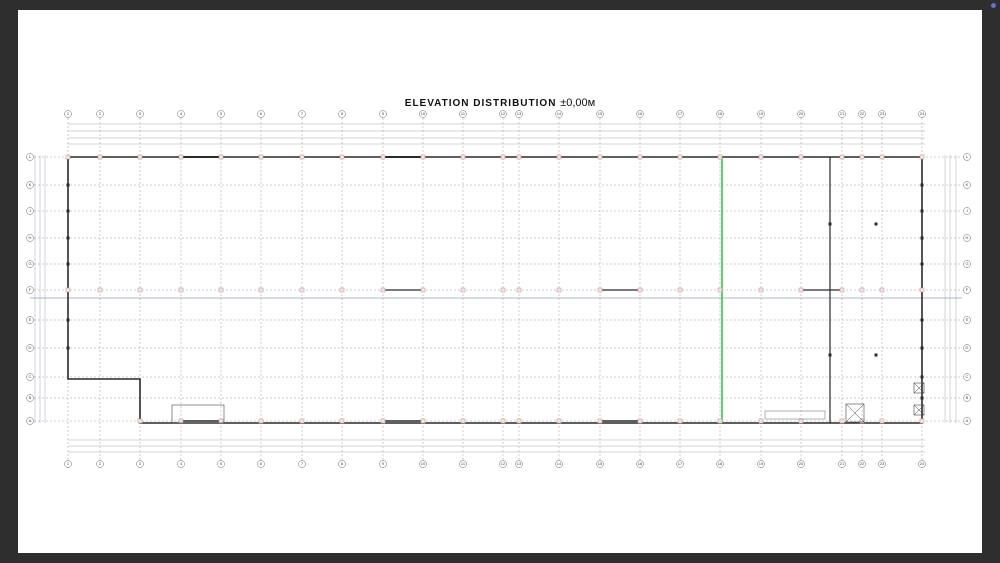 This screenshot has width=1000, height=563. Describe the element at coordinates (801, 113) in the screenshot. I see `grid-column-label: 20` at that location.